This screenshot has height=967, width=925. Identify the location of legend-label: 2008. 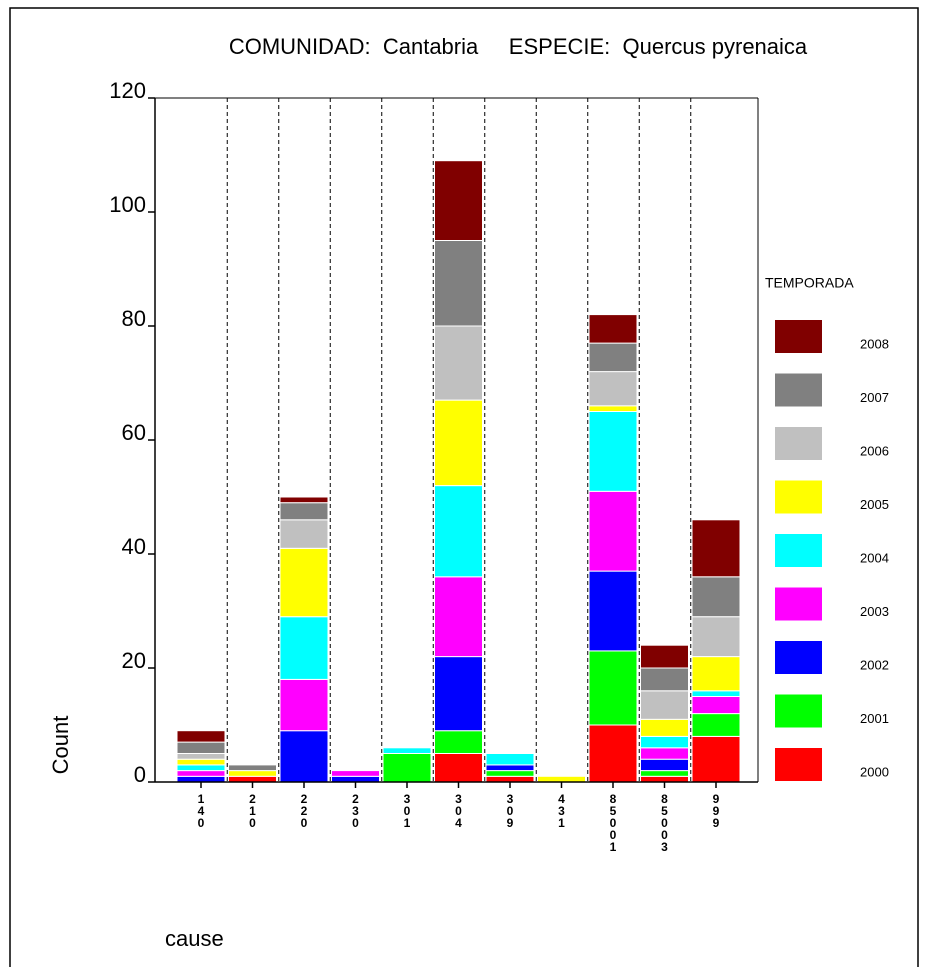
(874, 343).